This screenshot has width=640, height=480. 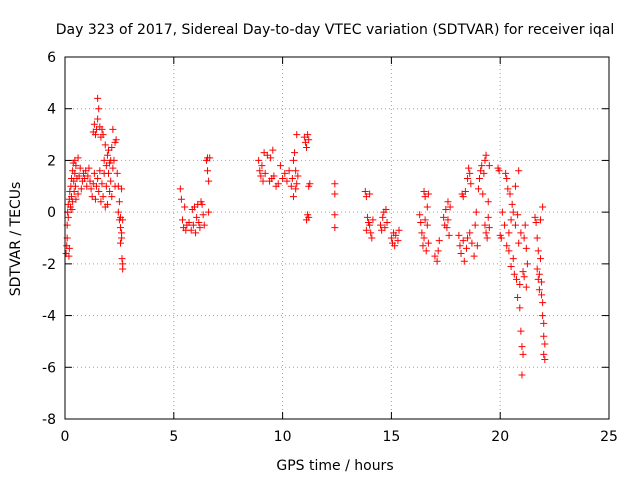 I want to click on x-axis-label: GPS time / hours, so click(x=334, y=466).